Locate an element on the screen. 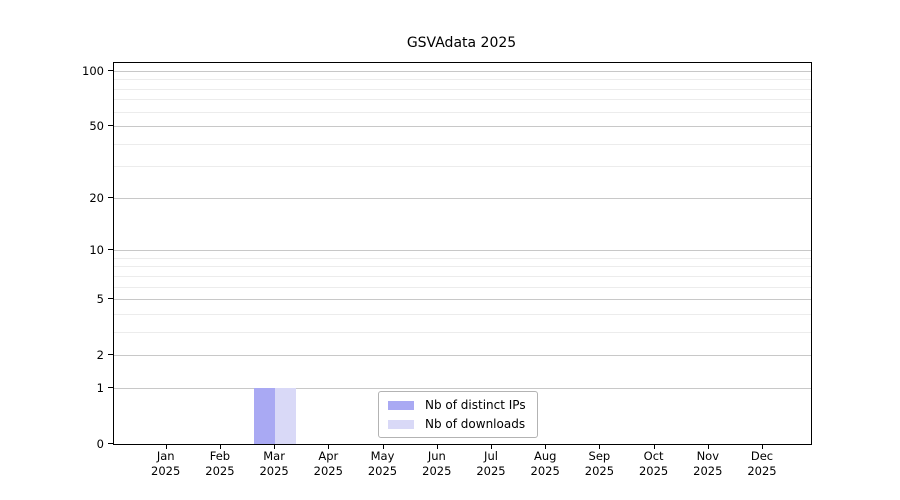 This screenshot has width=900, height=500. legend-label-distinct-ips: Nb of distinct IPs is located at coordinates (475, 405).